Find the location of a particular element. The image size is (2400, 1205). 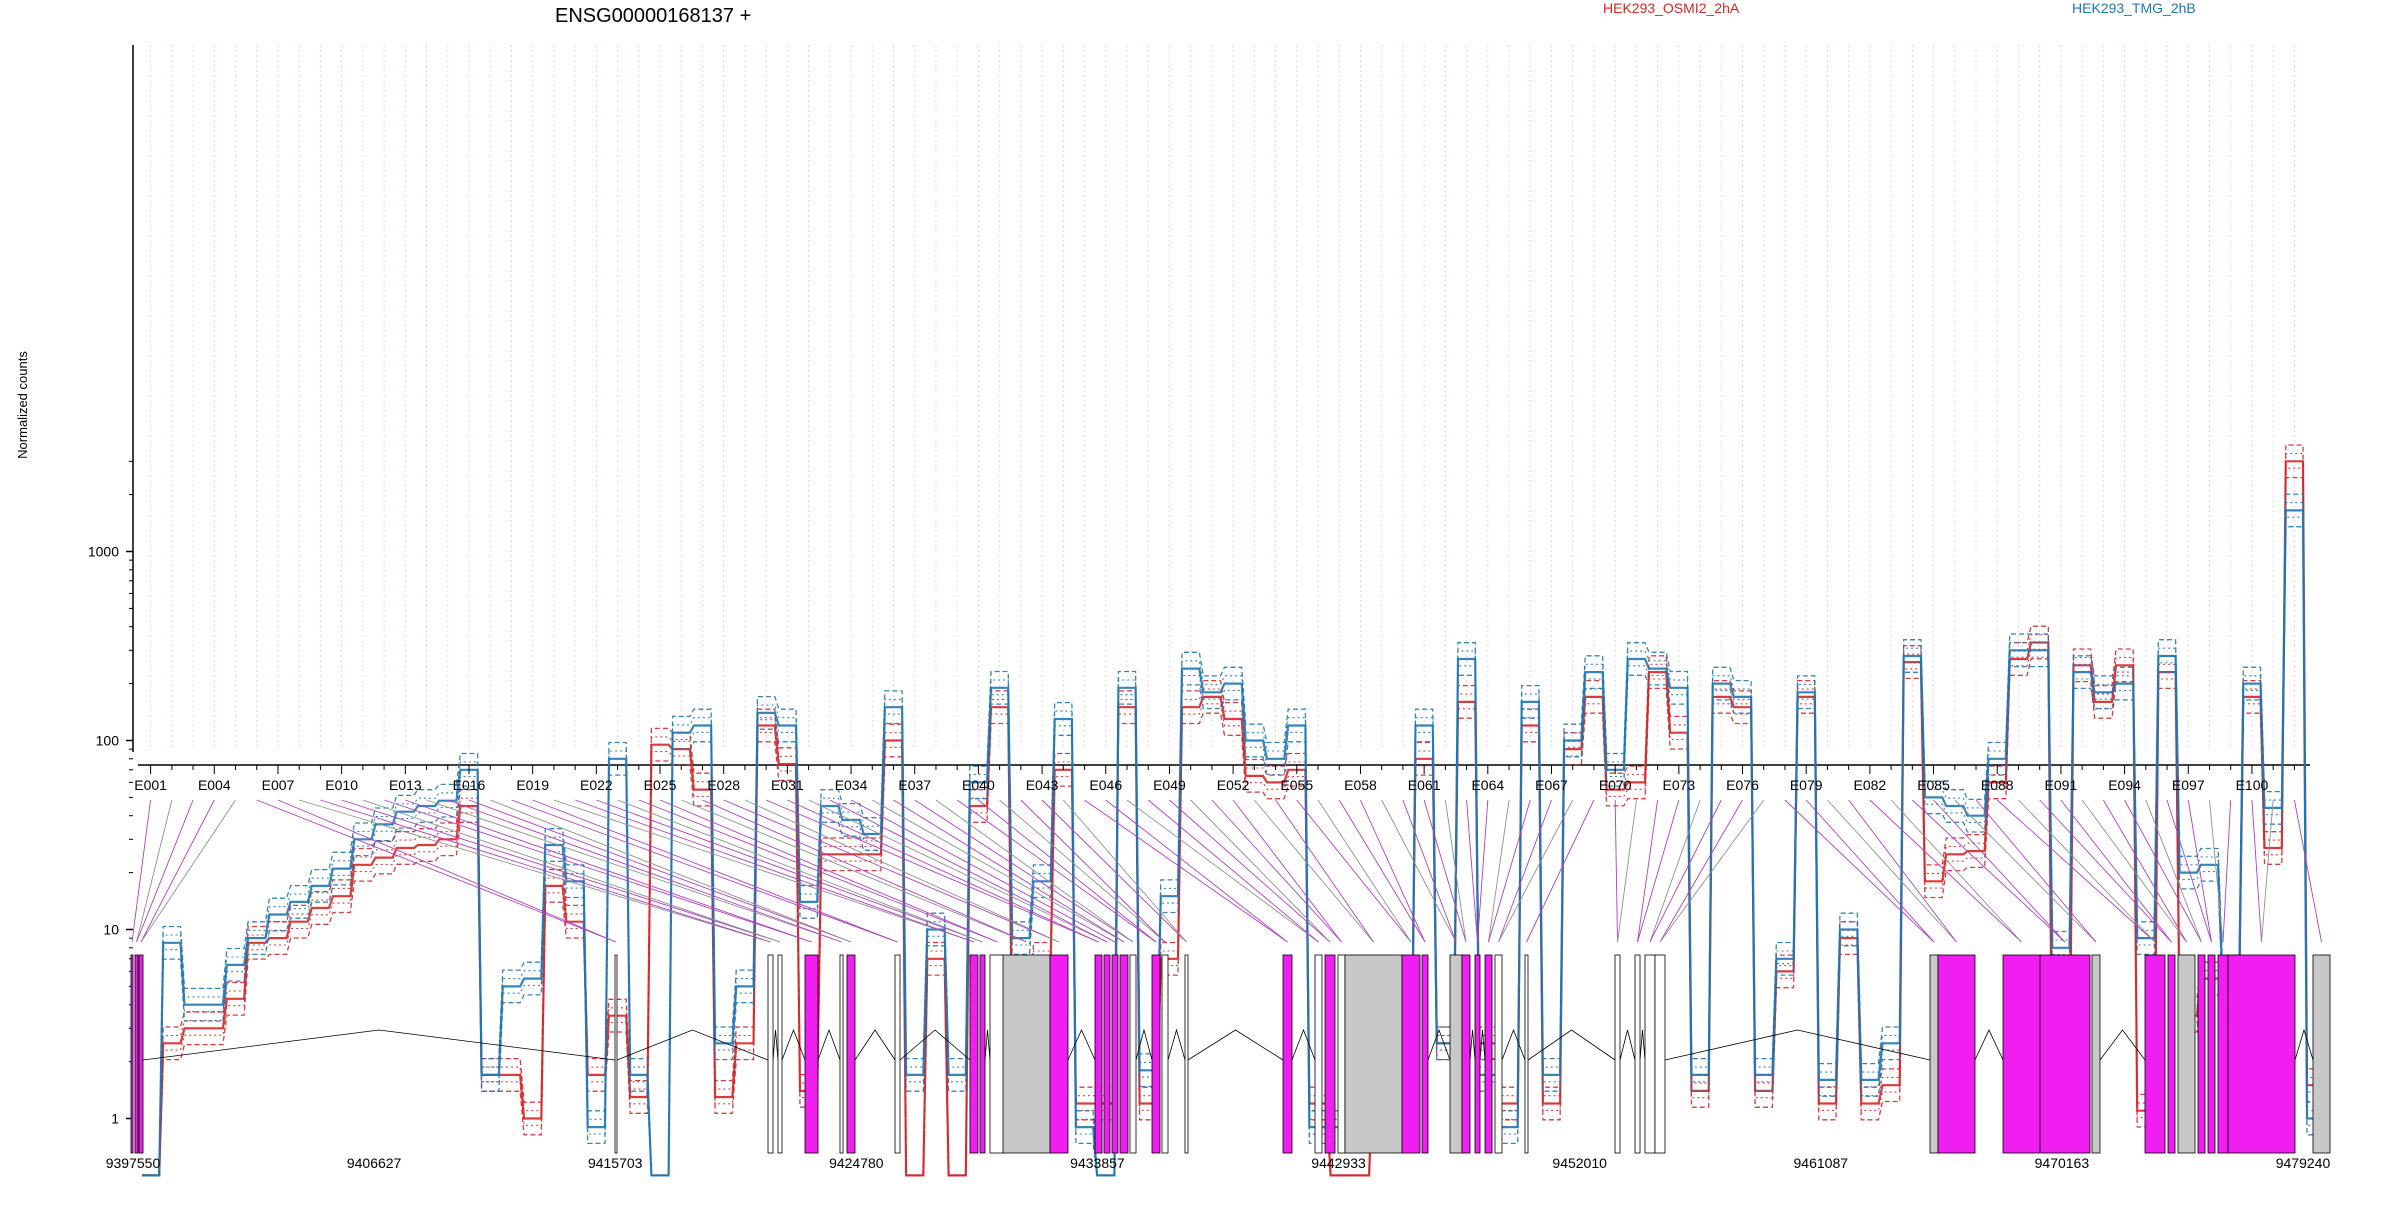

y-tick-label: 1000 is located at coordinates (103, 552).